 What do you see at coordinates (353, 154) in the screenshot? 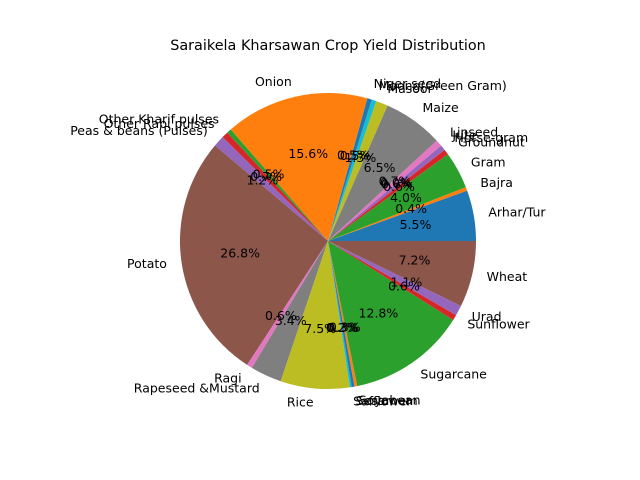
I see `slice-percent-niger-seed: 0.5%` at bounding box center [353, 154].